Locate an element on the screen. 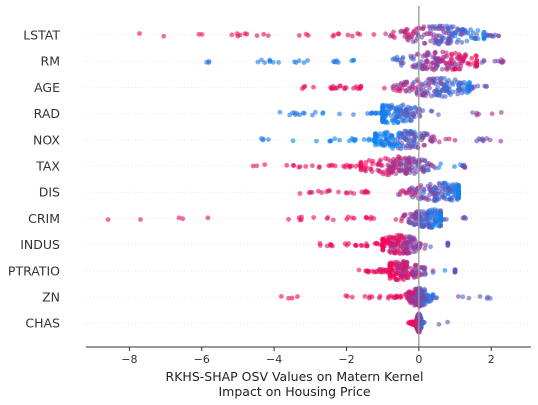 The image size is (538, 405). feature-row-crim is located at coordinates (287, 219).